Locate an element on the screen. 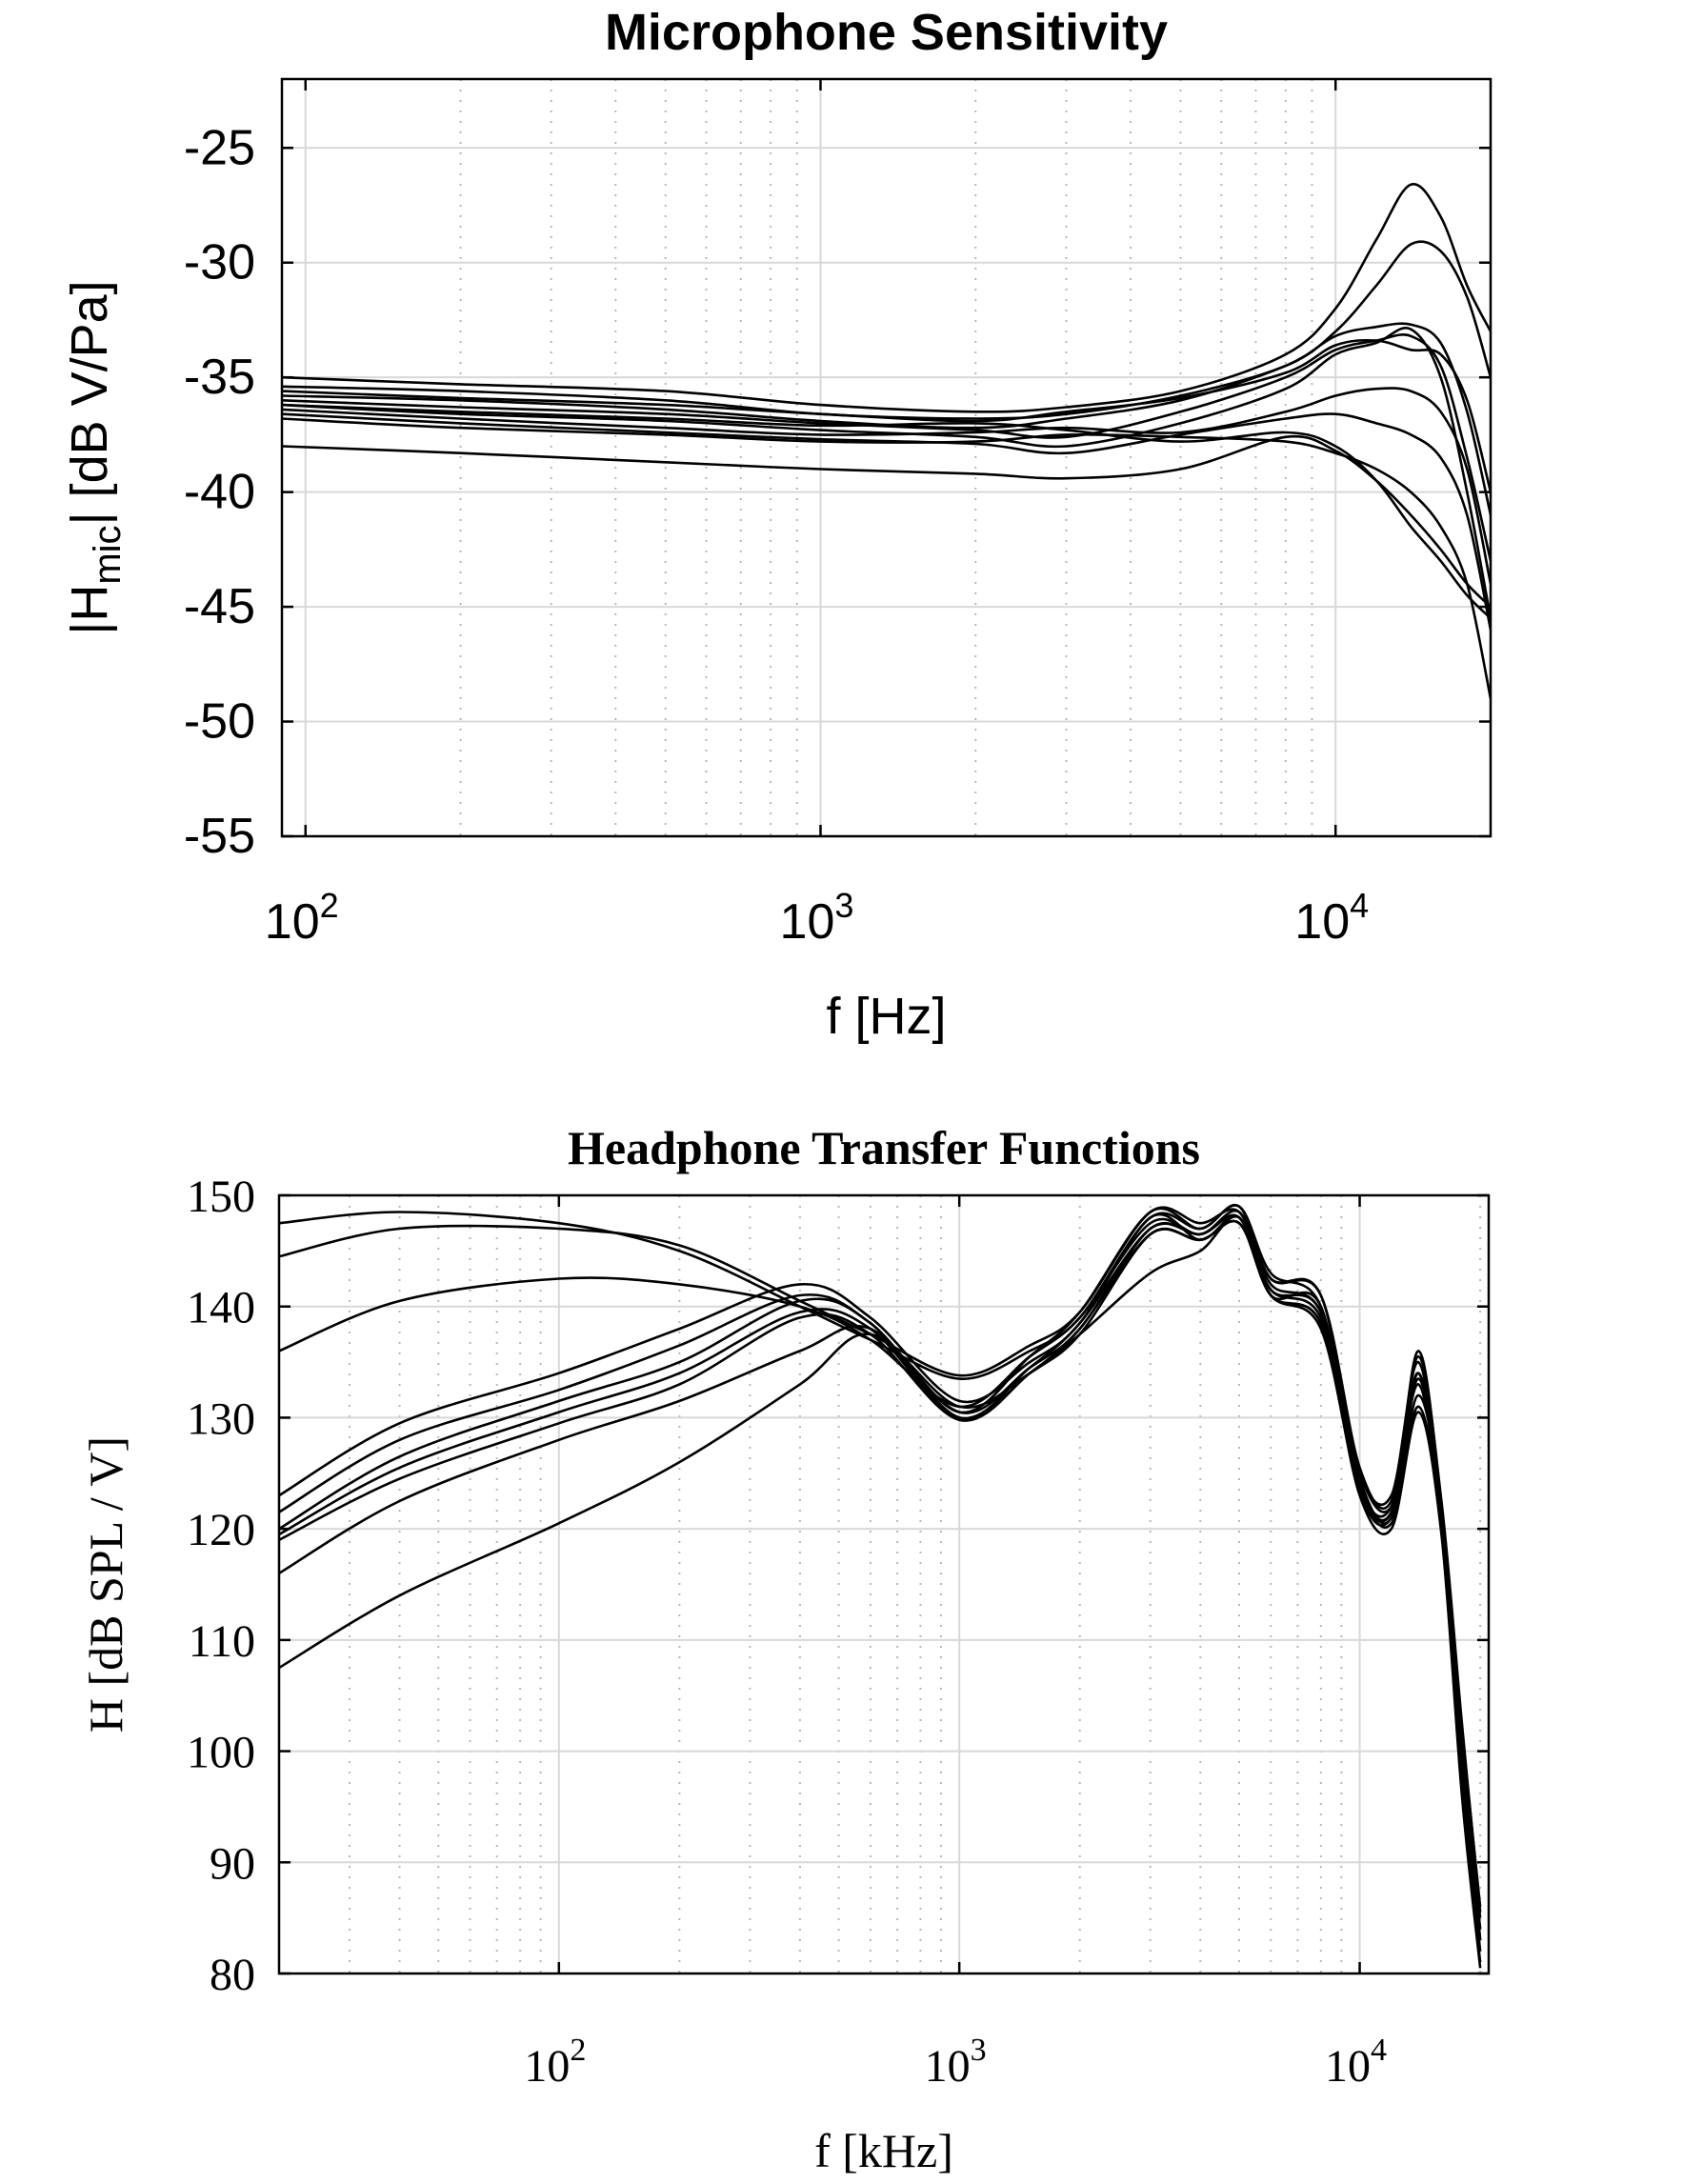 This screenshot has width=1683, height=2184. y-tick-label: -45 is located at coordinates (219, 607).